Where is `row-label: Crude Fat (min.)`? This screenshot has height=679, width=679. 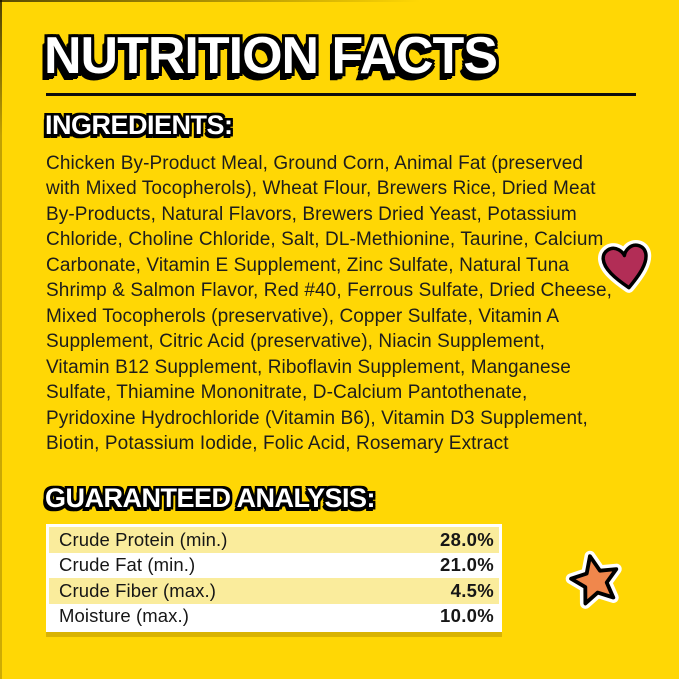
row-label: Crude Fat (min.) is located at coordinates (127, 565).